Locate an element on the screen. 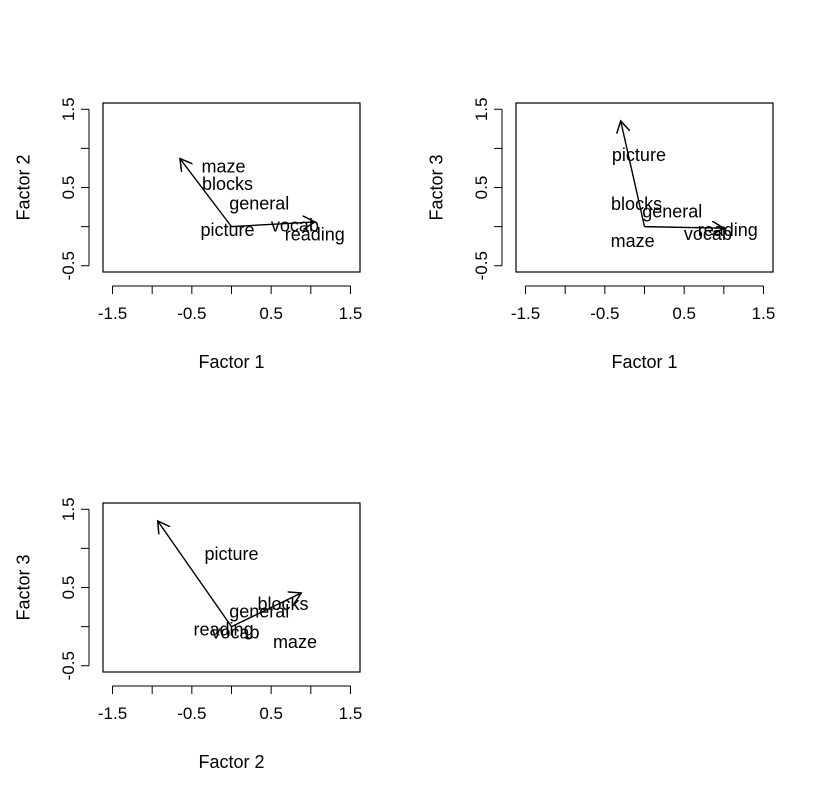 This screenshot has height=801, width=827. x-axis-title: Factor 2 is located at coordinates (231, 762).